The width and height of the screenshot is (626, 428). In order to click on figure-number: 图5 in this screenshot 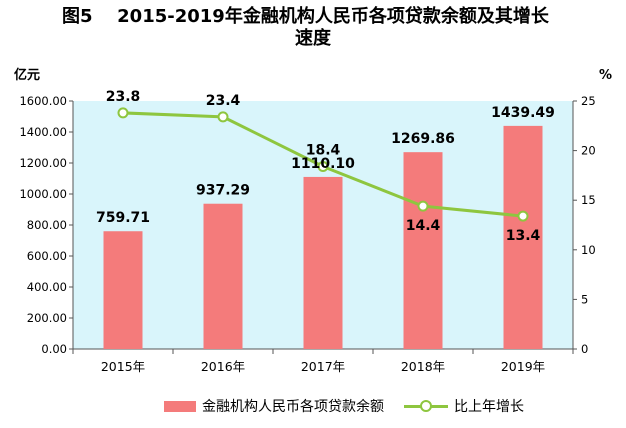, I will do `click(77, 16)`.